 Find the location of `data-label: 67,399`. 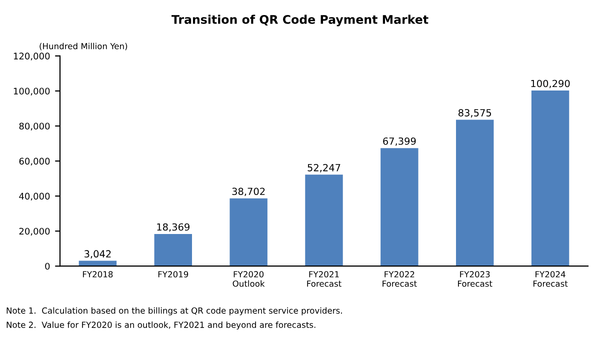

data-label: 67,399 is located at coordinates (399, 141).